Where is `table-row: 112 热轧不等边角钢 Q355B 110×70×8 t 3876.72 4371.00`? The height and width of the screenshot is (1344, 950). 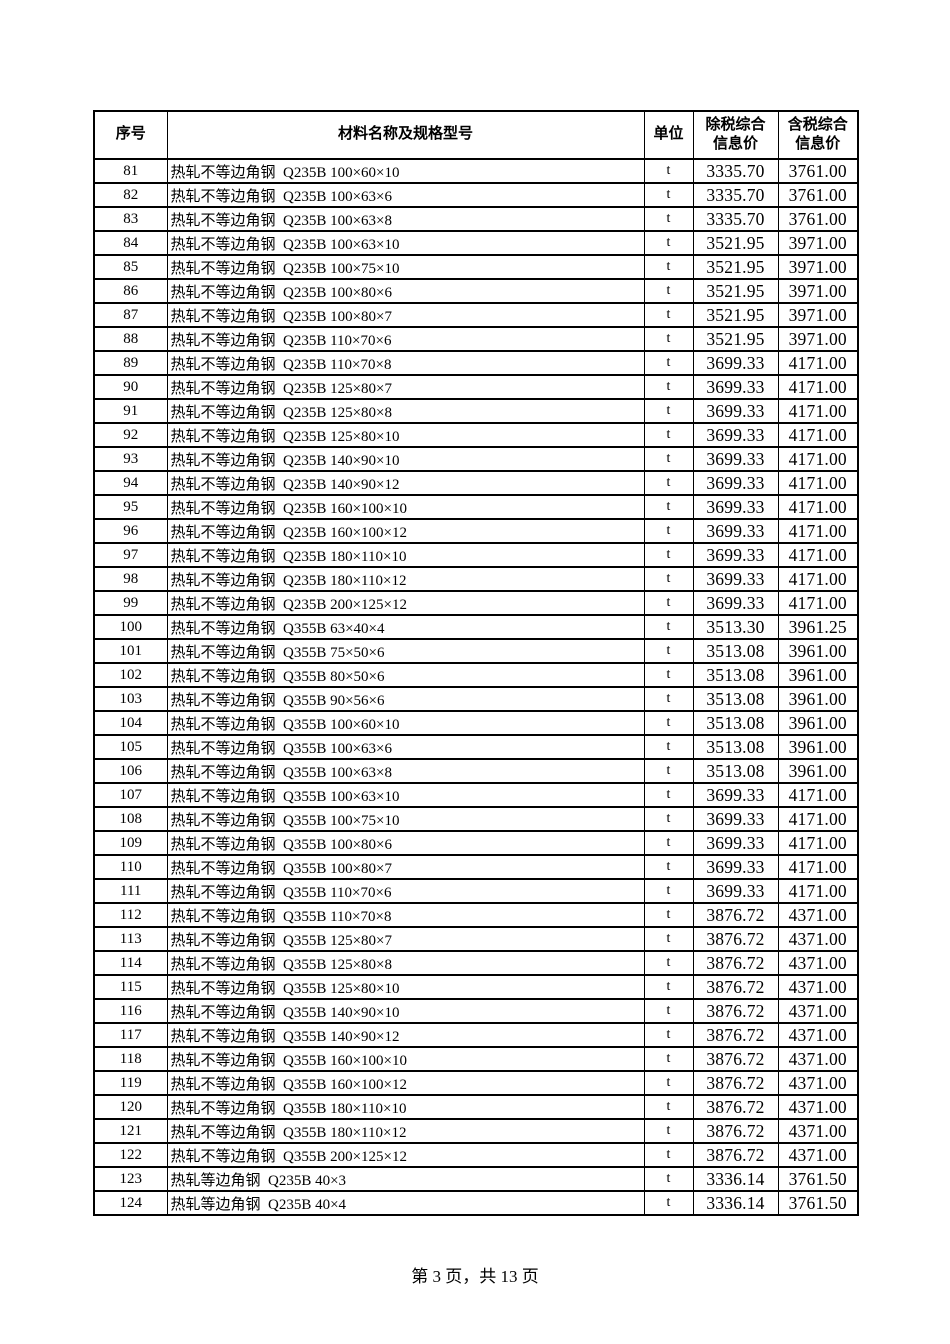
table-row: 112 热轧不等边角钢 Q355B 110×70×8 t 3876.72 4371.00 is located at coordinates (476, 915).